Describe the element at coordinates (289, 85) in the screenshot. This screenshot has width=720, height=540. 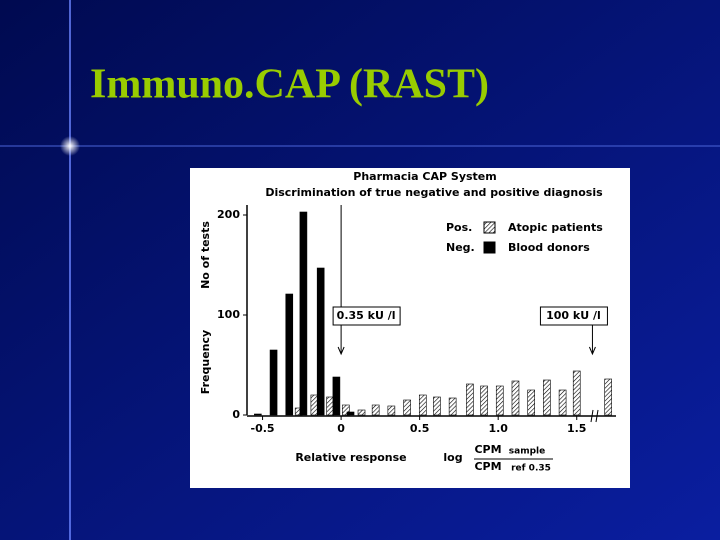
I see `slide-title: Immuno.CAP (RAST)` at that location.